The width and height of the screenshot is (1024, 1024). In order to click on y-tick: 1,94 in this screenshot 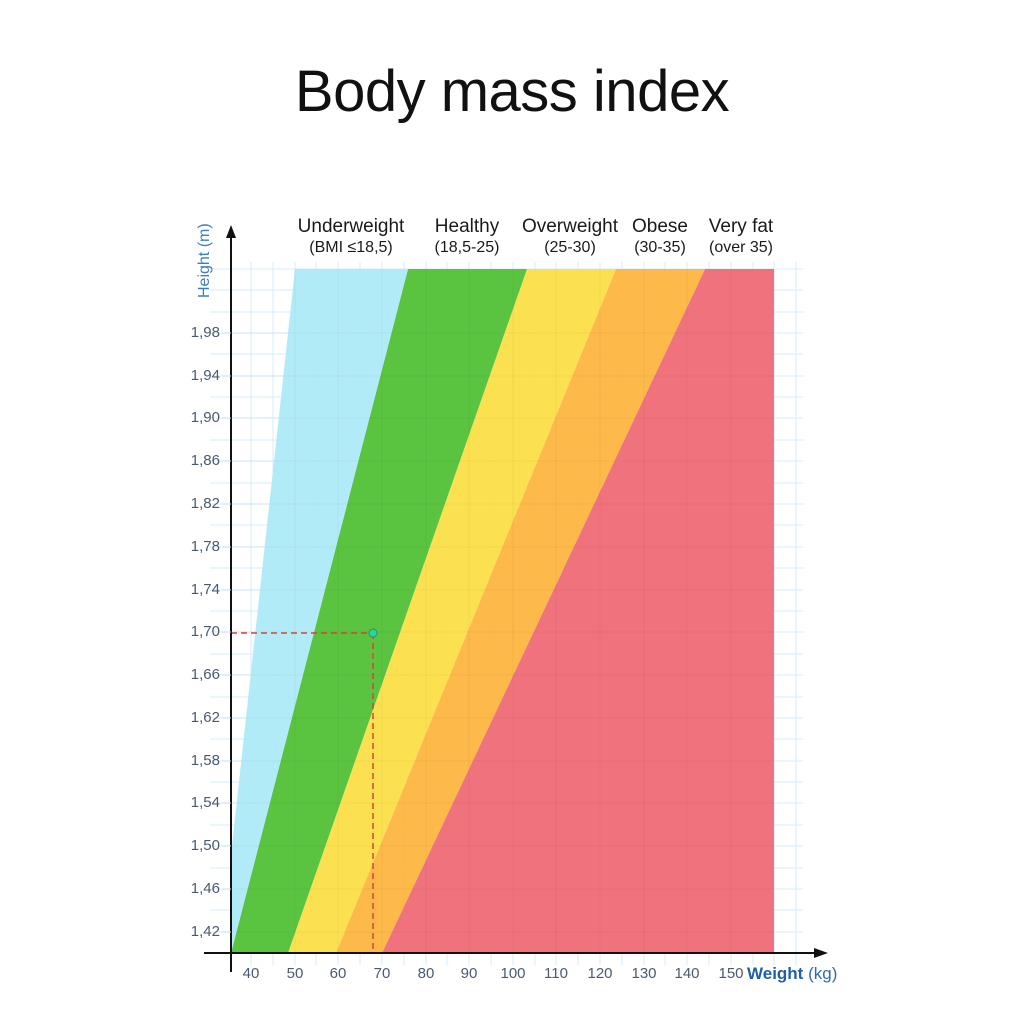, I will do `click(205, 375)`.